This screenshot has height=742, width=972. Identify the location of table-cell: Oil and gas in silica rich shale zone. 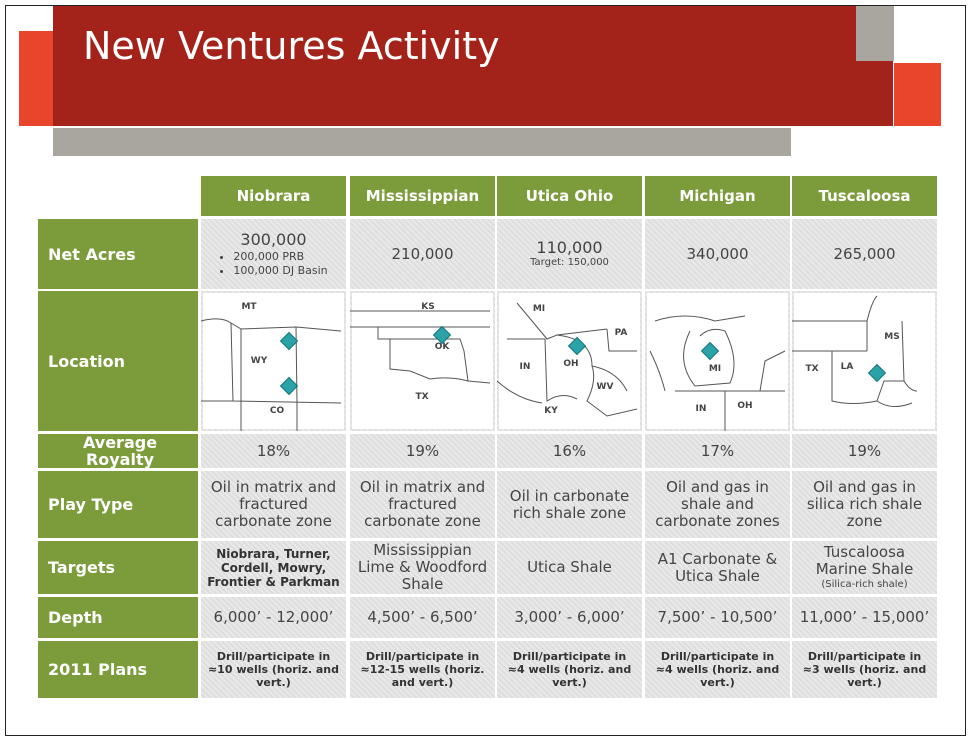
(864, 504).